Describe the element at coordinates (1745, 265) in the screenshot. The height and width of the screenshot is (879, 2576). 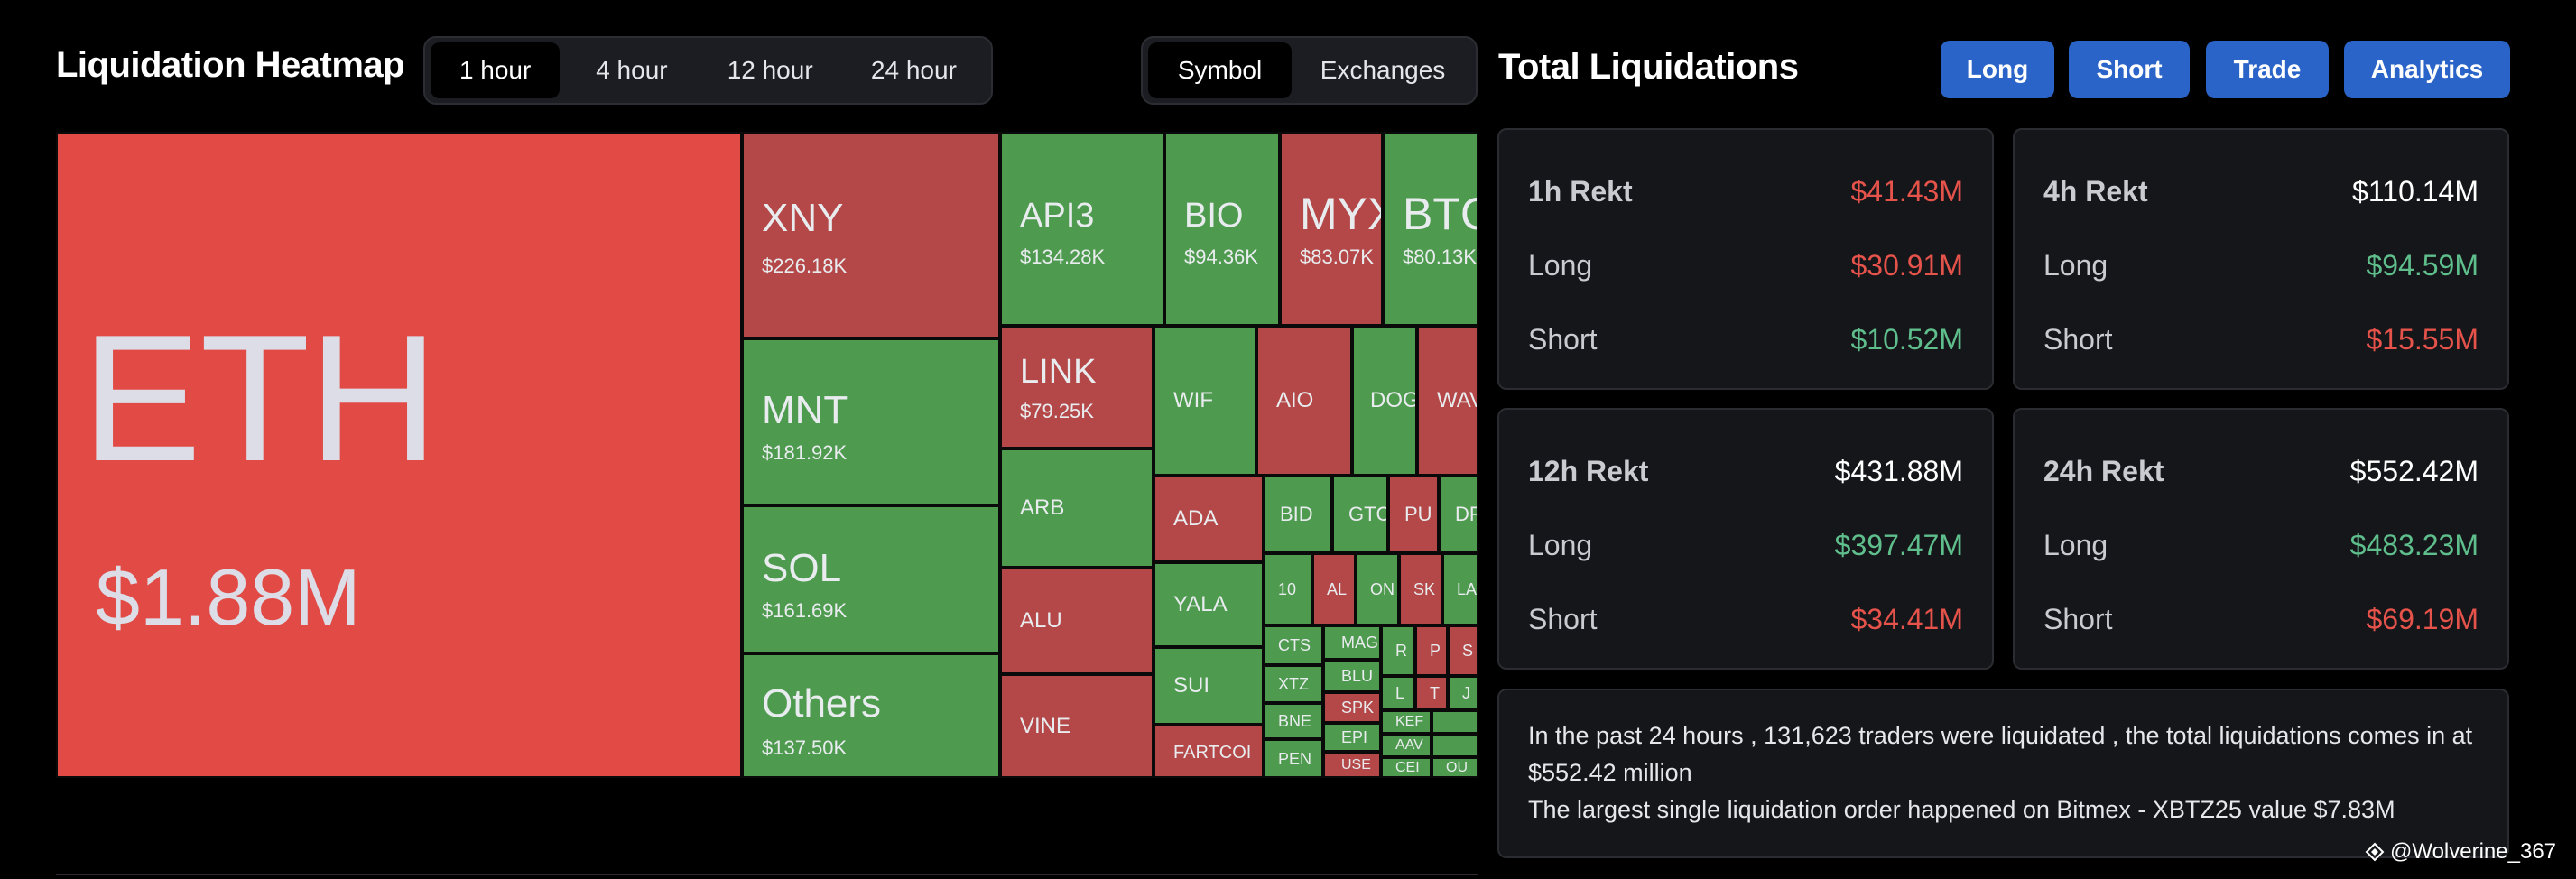
I see `card-long-row: Long $30.91M` at that location.